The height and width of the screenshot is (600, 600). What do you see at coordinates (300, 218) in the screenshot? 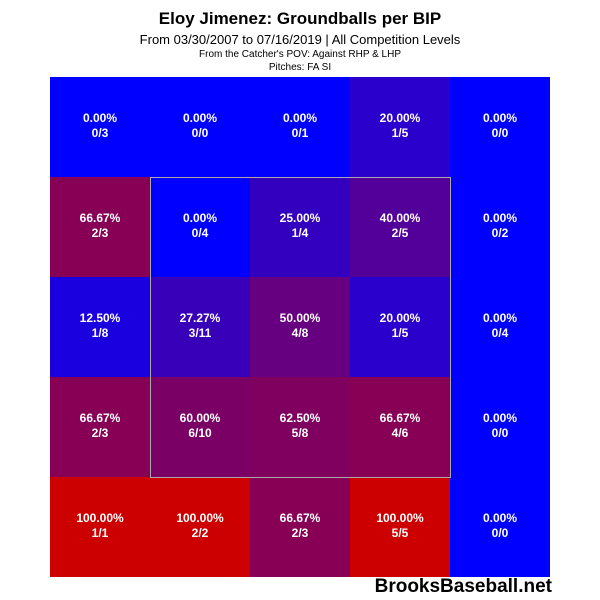
I see `cell-pct-label-r1c2: 25.00%` at bounding box center [300, 218].